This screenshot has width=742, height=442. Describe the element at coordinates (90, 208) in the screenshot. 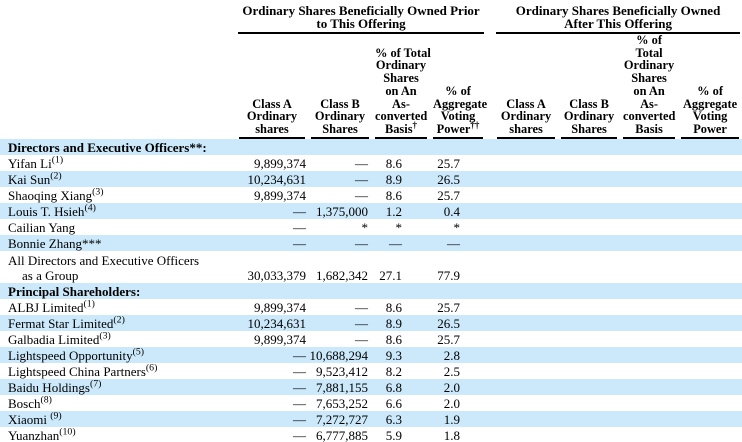

I see `footnote-ref: (4)` at that location.